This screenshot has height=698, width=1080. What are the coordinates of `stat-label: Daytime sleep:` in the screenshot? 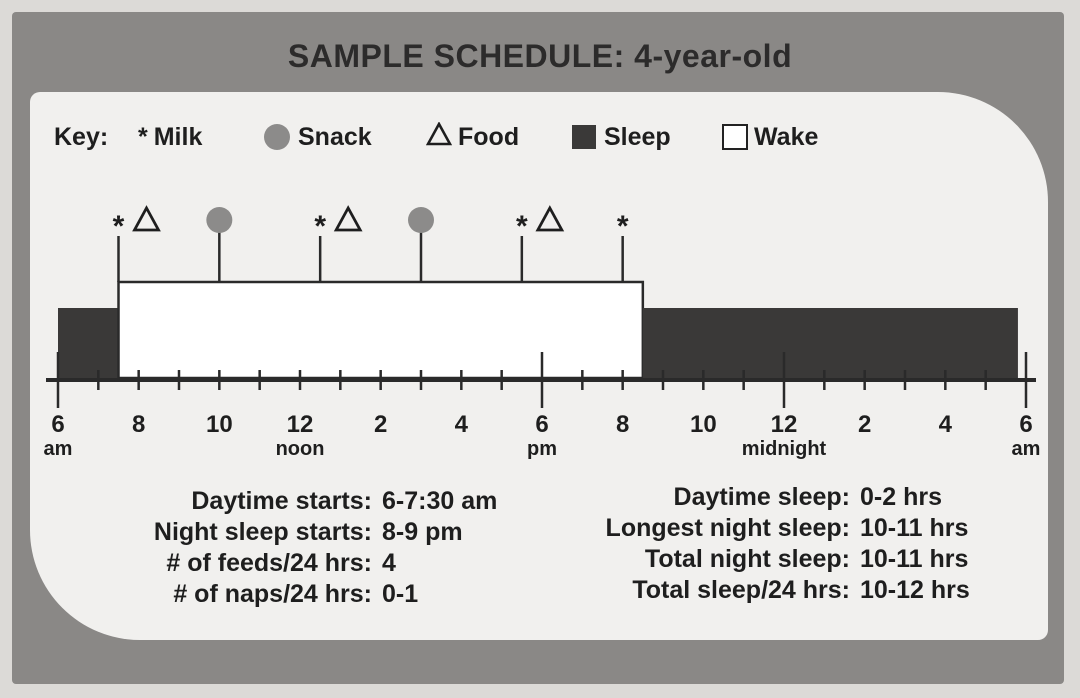 It's located at (761, 497).